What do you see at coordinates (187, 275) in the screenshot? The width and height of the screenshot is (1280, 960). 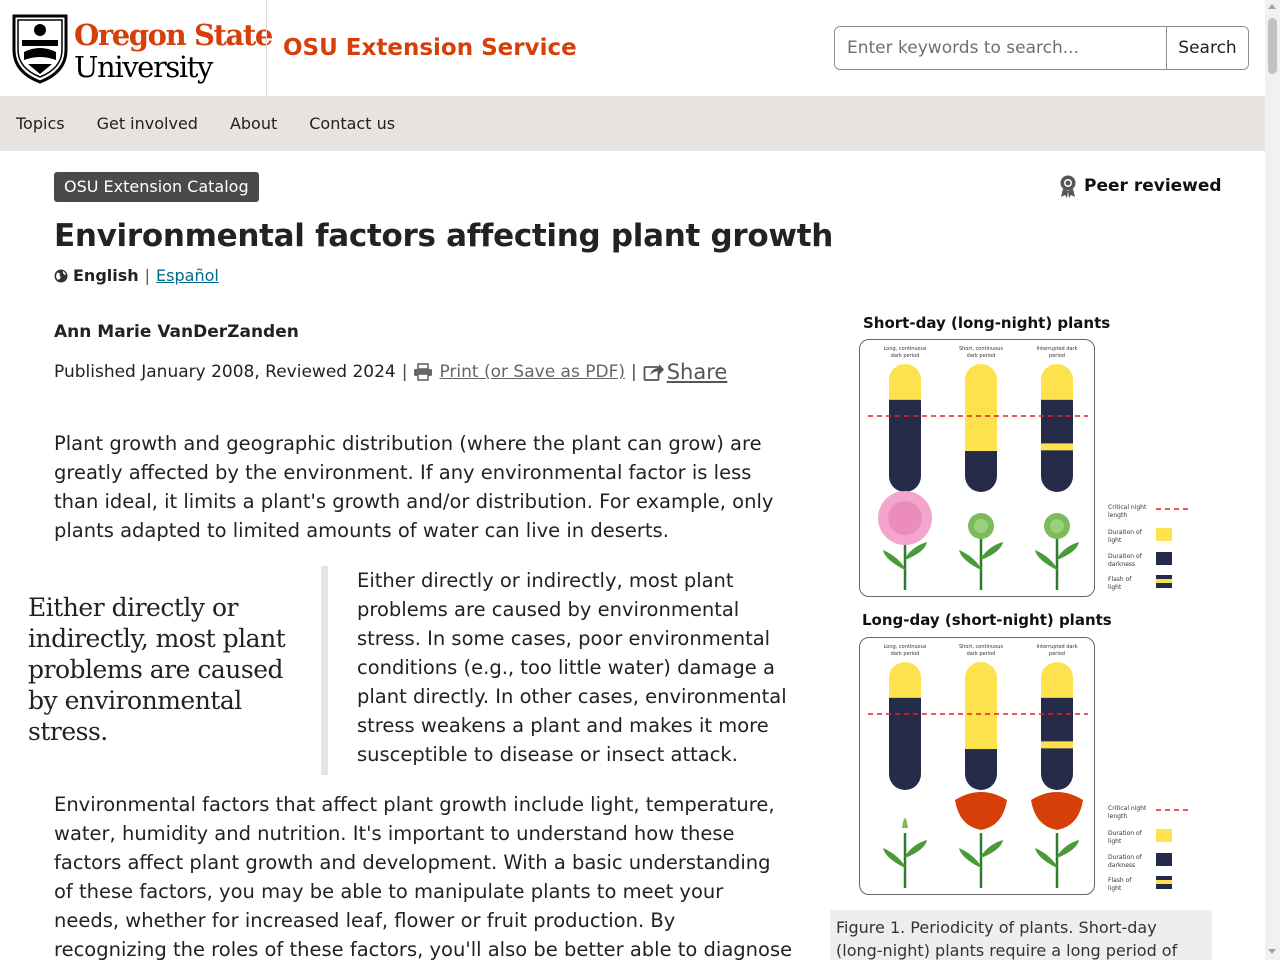 I see `lang-espanol-link: Español` at bounding box center [187, 275].